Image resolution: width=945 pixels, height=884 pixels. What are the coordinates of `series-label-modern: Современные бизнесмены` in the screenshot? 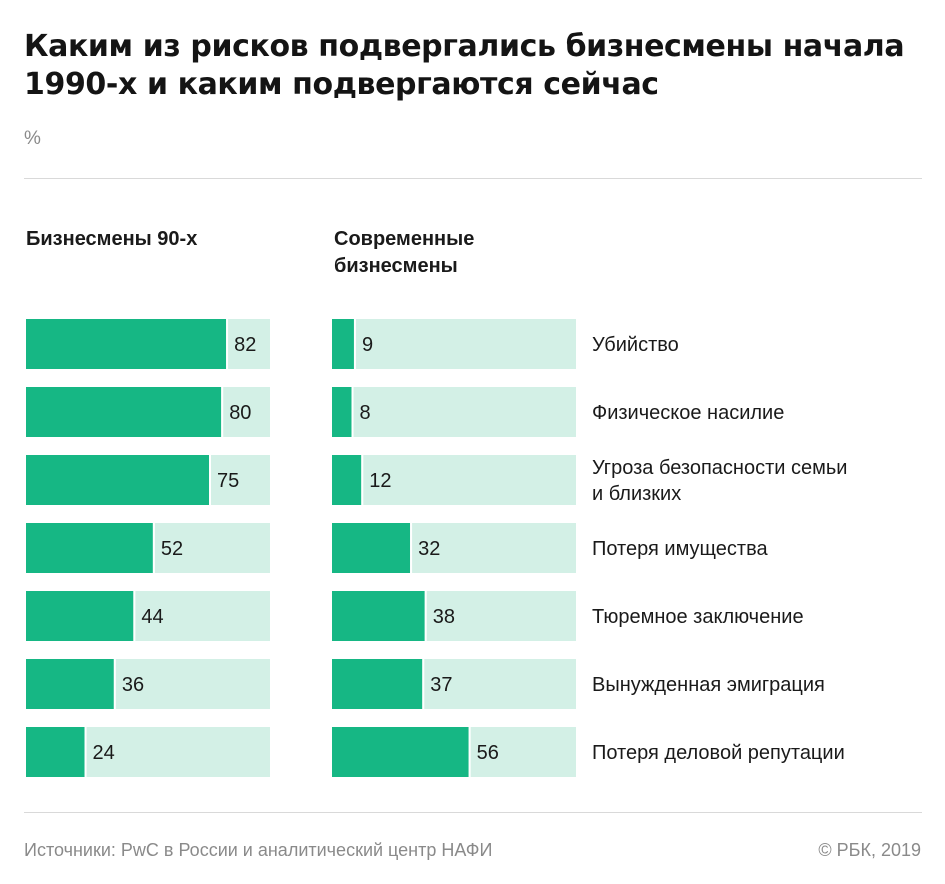 It's located at (444, 253).